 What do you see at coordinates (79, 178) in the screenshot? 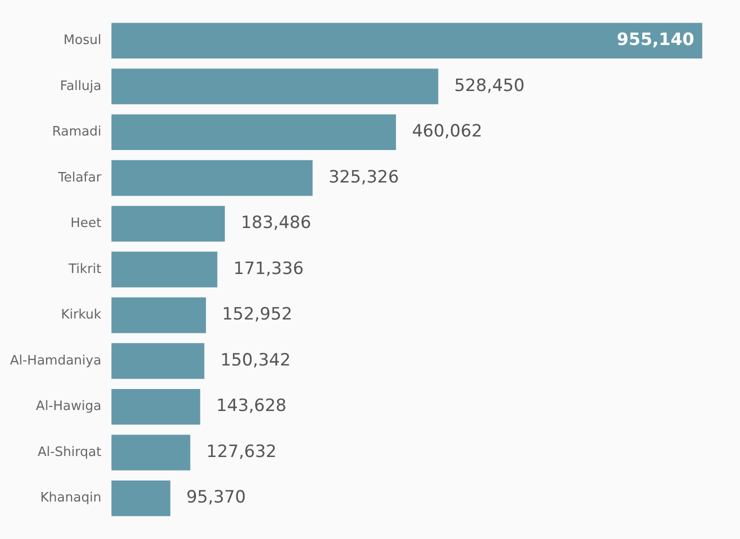
I see `y-tick-label: Telafar` at bounding box center [79, 178].